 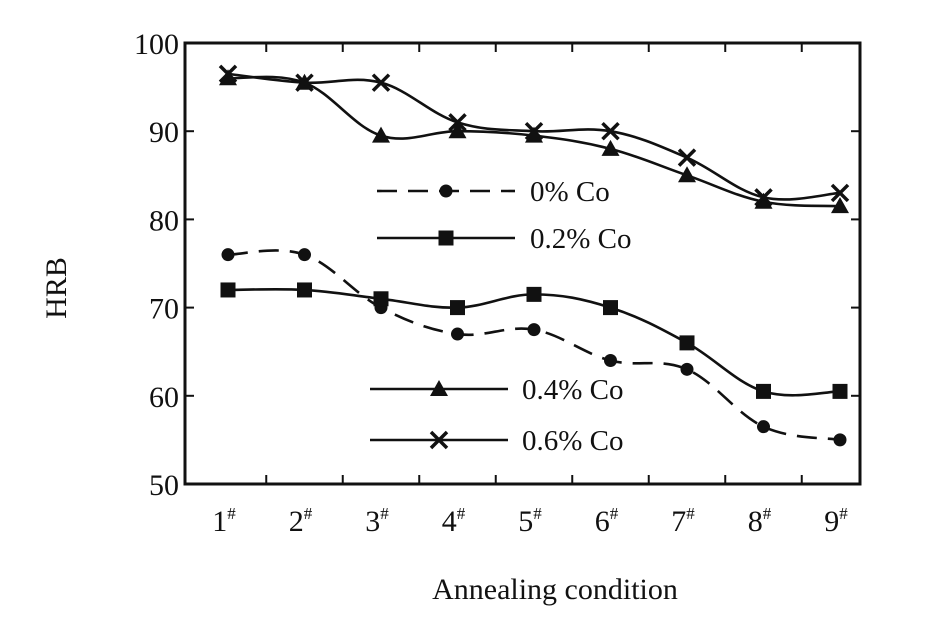 What do you see at coordinates (581, 239) in the screenshot?
I see `legend-label: 0.2% Co` at bounding box center [581, 239].